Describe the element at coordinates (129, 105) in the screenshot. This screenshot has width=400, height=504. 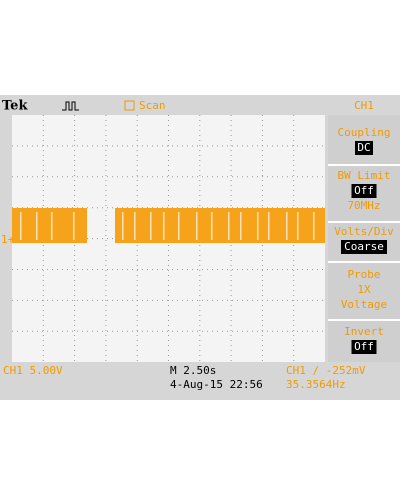
I see `scan-box` at that location.